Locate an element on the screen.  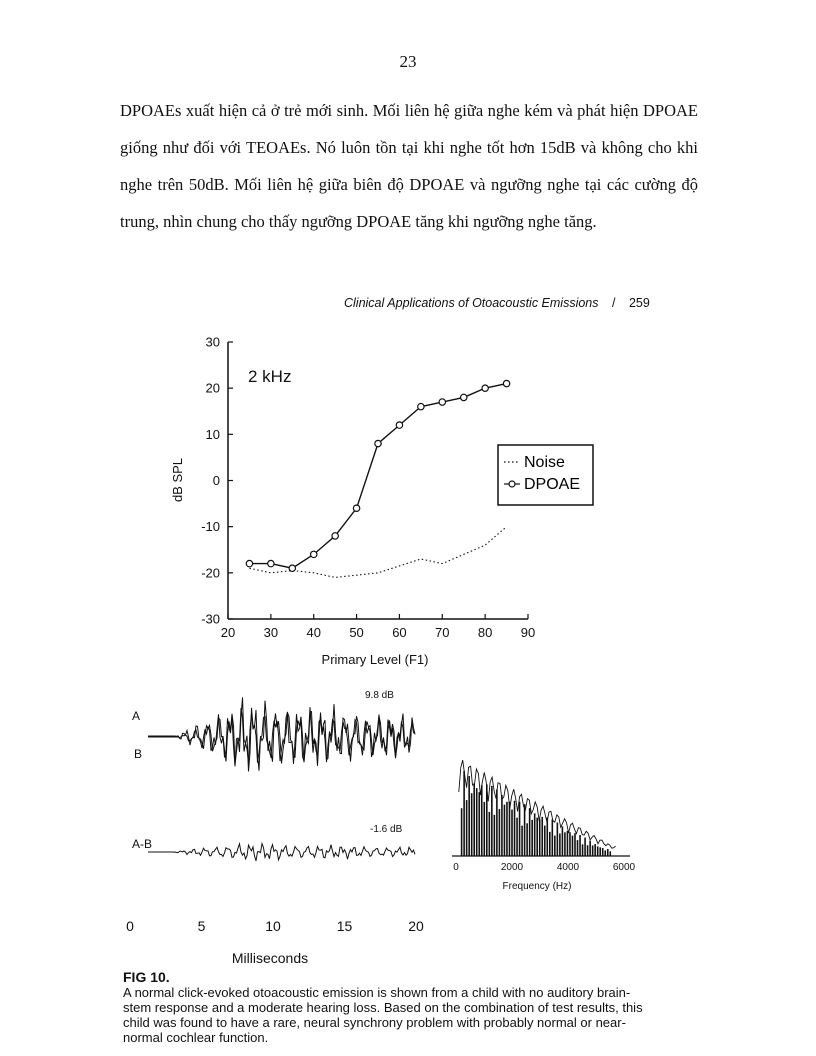
spectrum-x-tick-label: 4000 is located at coordinates (568, 867).